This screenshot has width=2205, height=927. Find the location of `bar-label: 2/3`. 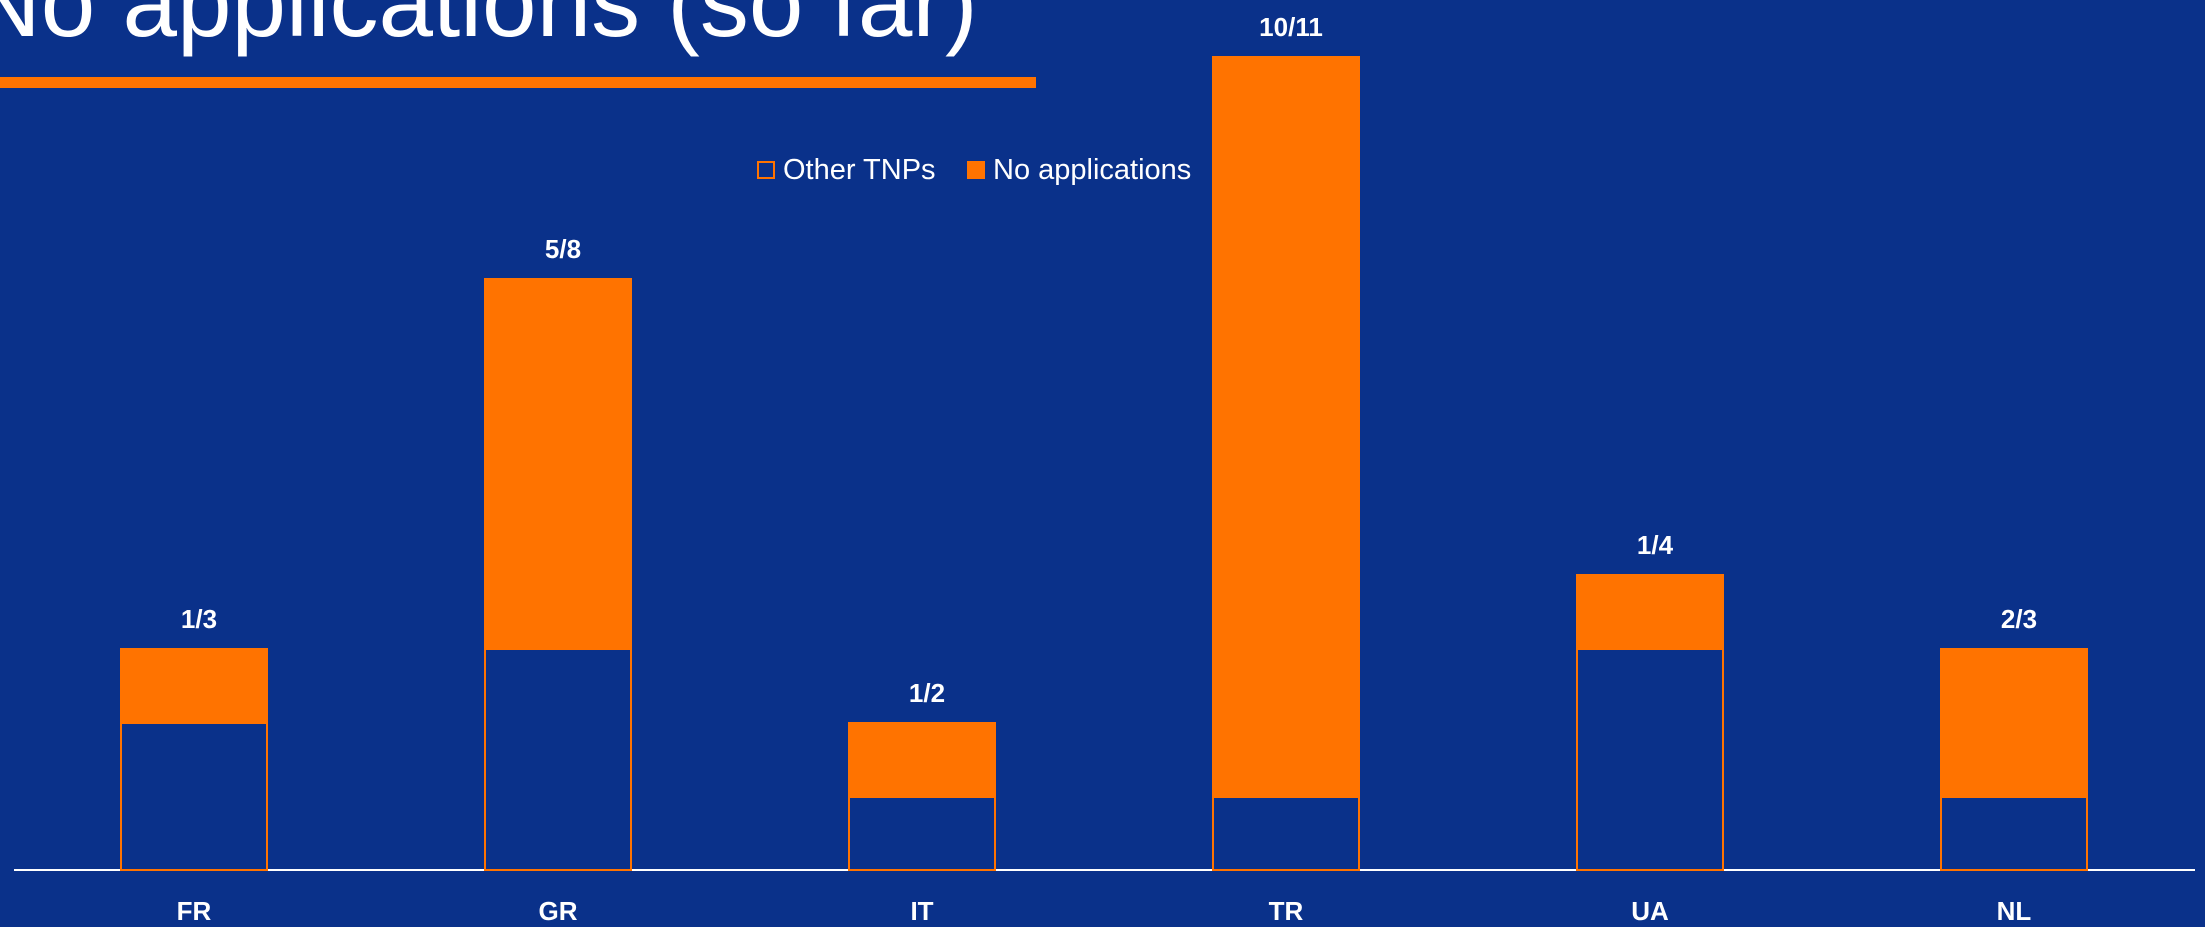

bar-label: 2/3 is located at coordinates (2019, 619).